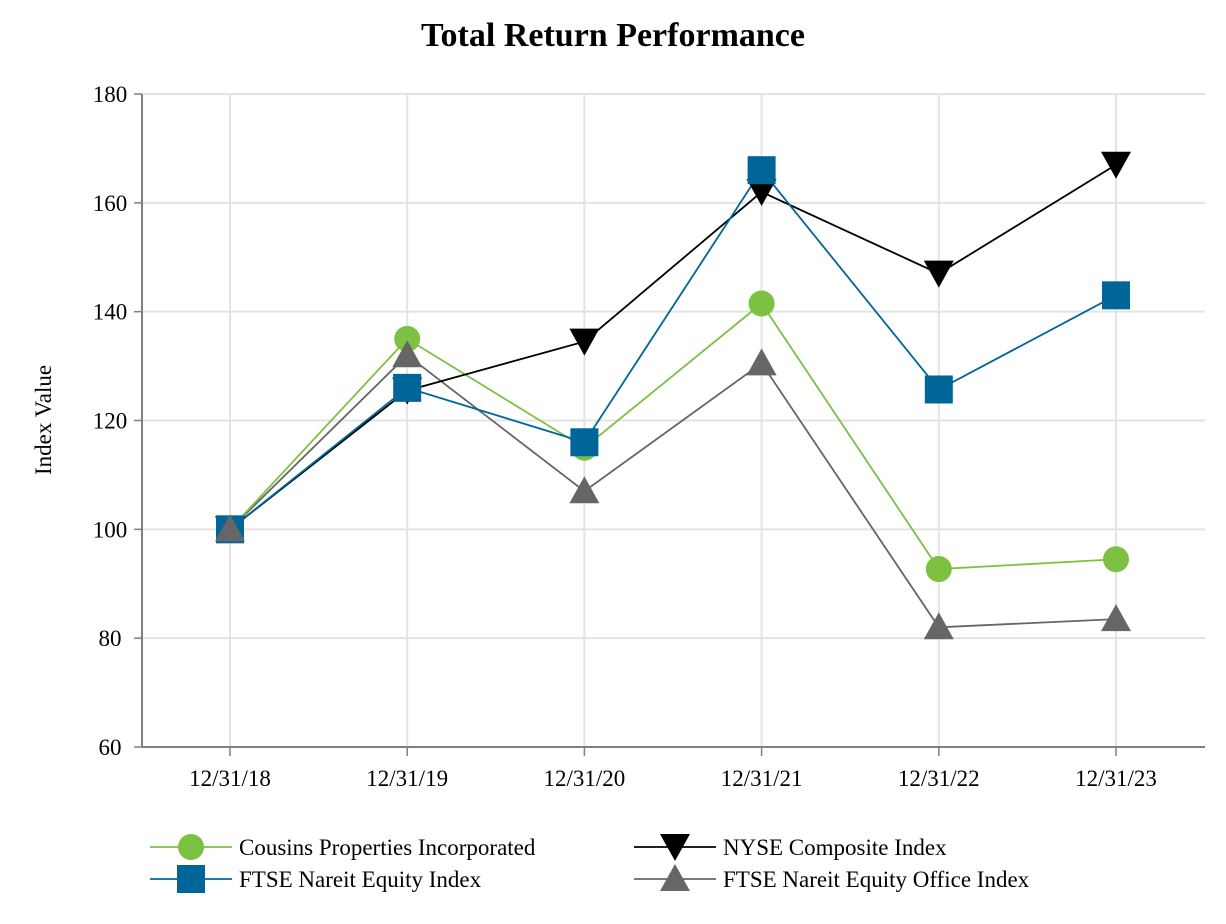 Image resolution: width=1226 pixels, height=924 pixels. I want to click on legend-item-4: FTSE Nareit Equity Office Index, so click(832, 878).